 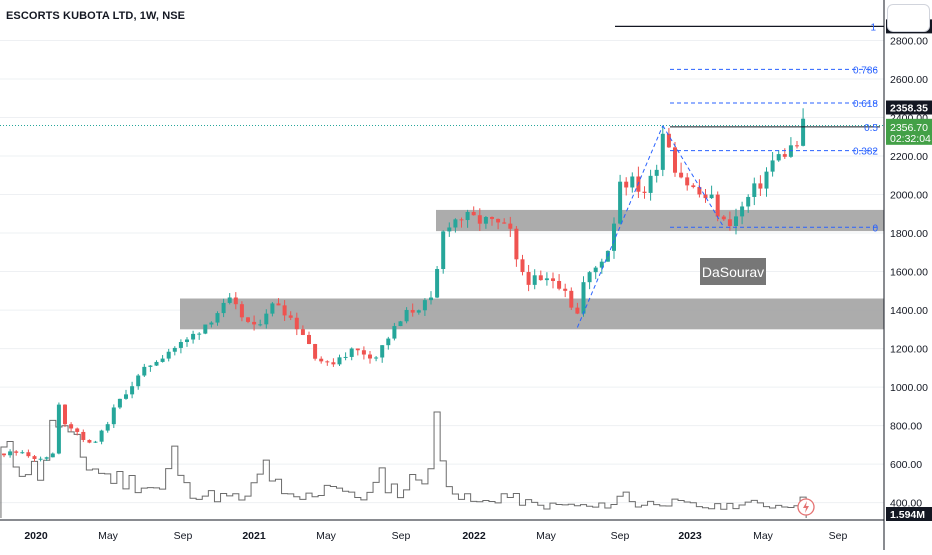 I want to click on price-tick-label: 1400.00, so click(x=909, y=311).